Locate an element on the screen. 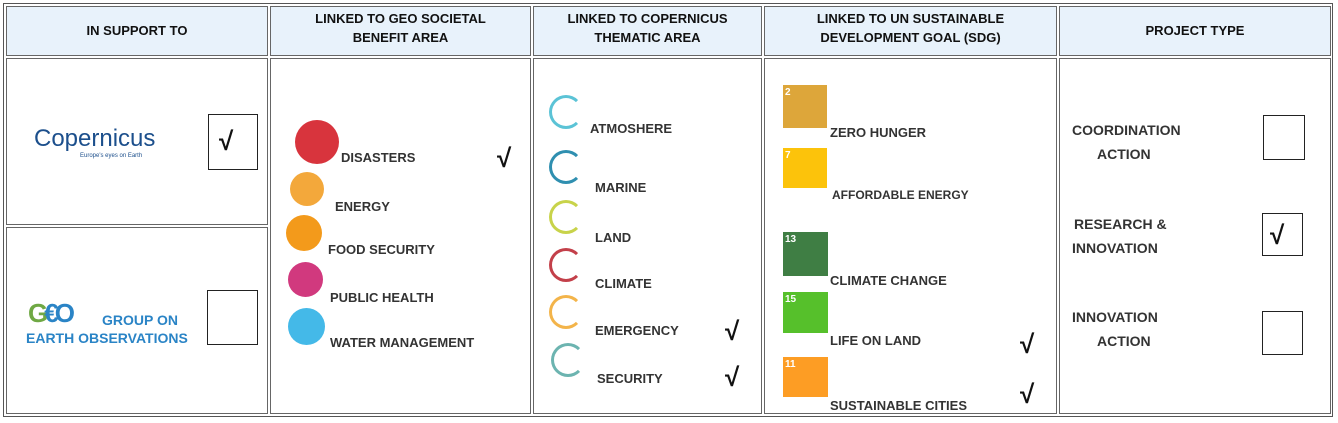  atmosphere-icon is located at coordinates (566, 112).